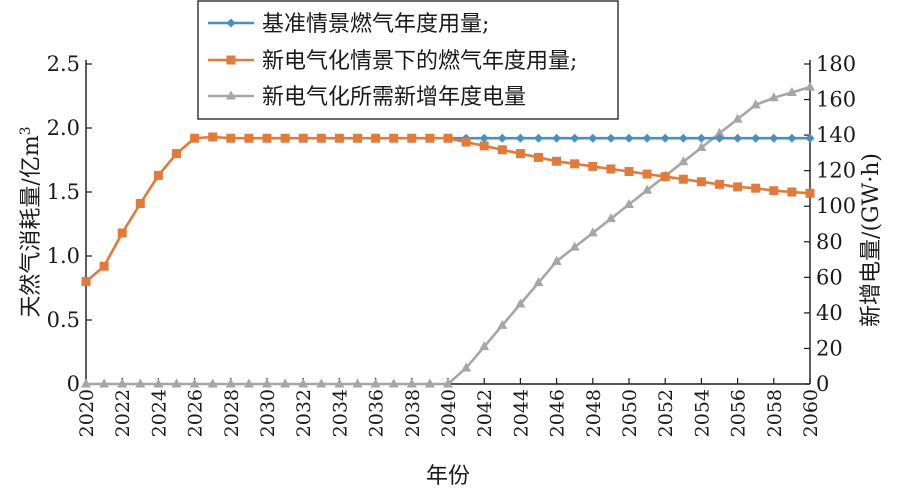 Image resolution: width=897 pixels, height=495 pixels. What do you see at coordinates (666, 413) in the screenshot?
I see `x-tick-label: 2052` at bounding box center [666, 413].